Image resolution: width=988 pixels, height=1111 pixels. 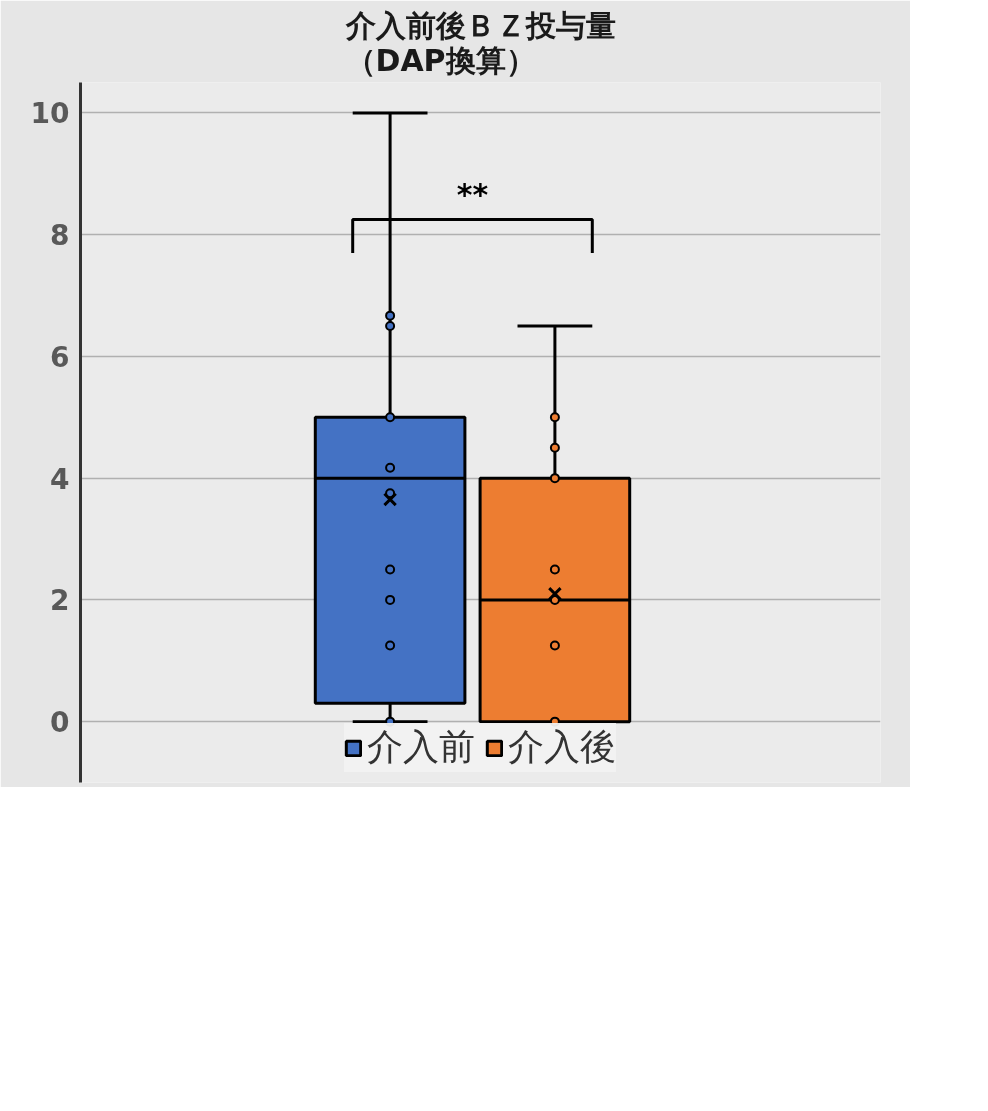 I want to click on y-tick-label: 8, so click(x=60, y=236).